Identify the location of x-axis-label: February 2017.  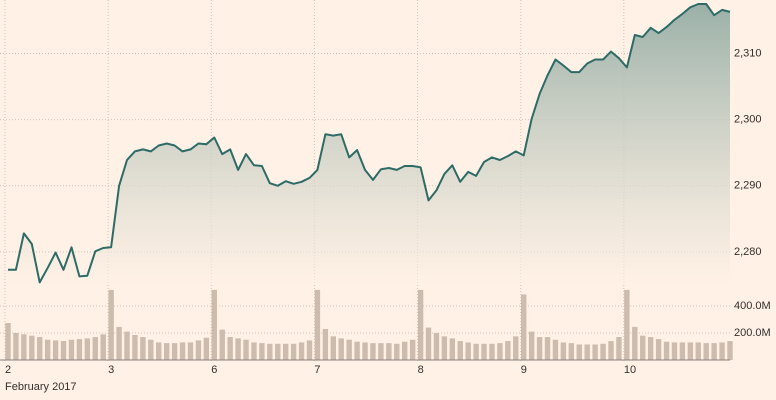
(41, 387).